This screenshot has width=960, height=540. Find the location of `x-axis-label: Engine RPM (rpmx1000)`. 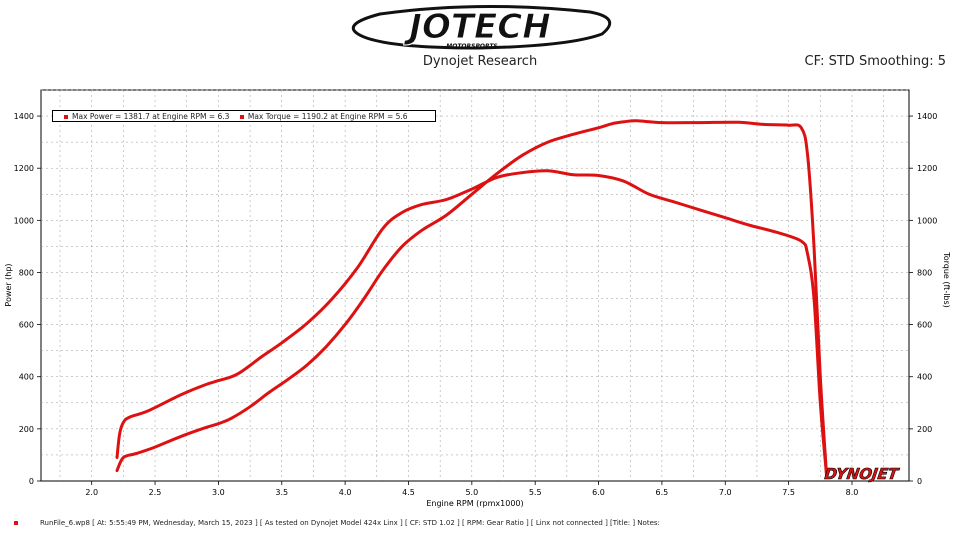

x-axis-label: Engine RPM (rpmx1000) is located at coordinates (474, 503).